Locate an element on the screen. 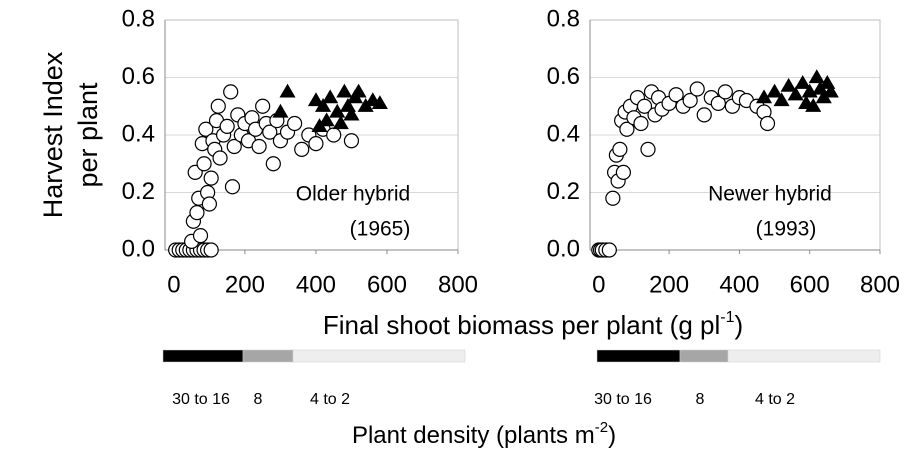 The width and height of the screenshot is (912, 459). x-label-text: Final shoot biomass per plant (g pl is located at coordinates (521, 325).